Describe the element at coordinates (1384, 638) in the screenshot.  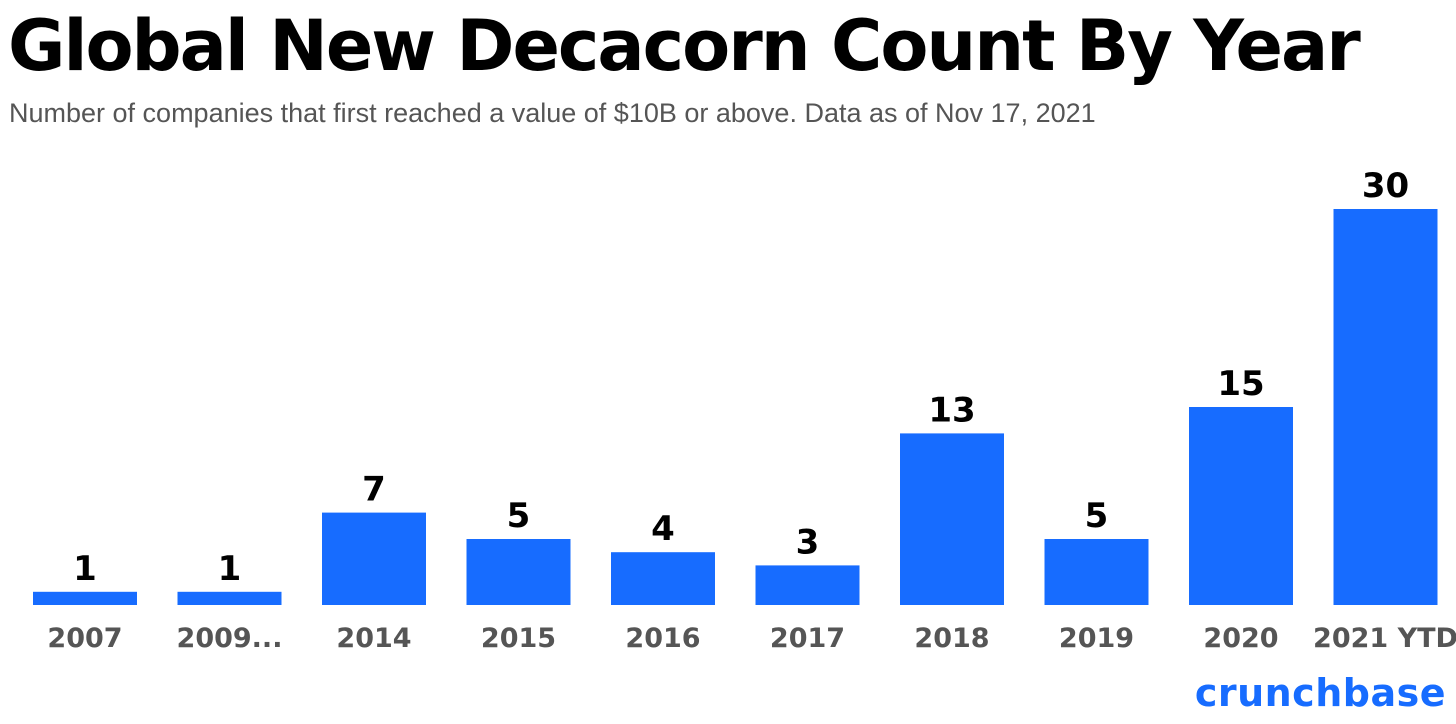
I see `x-tick-label-9: 2021 YTD` at that location.